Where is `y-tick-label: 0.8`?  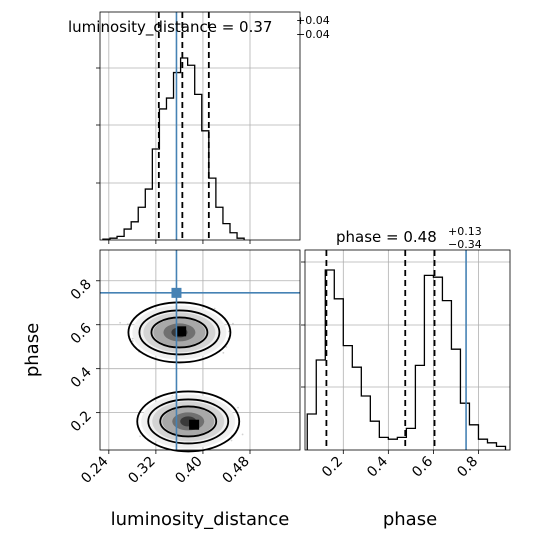 y-tick-label: 0.8 is located at coordinates (81, 289).